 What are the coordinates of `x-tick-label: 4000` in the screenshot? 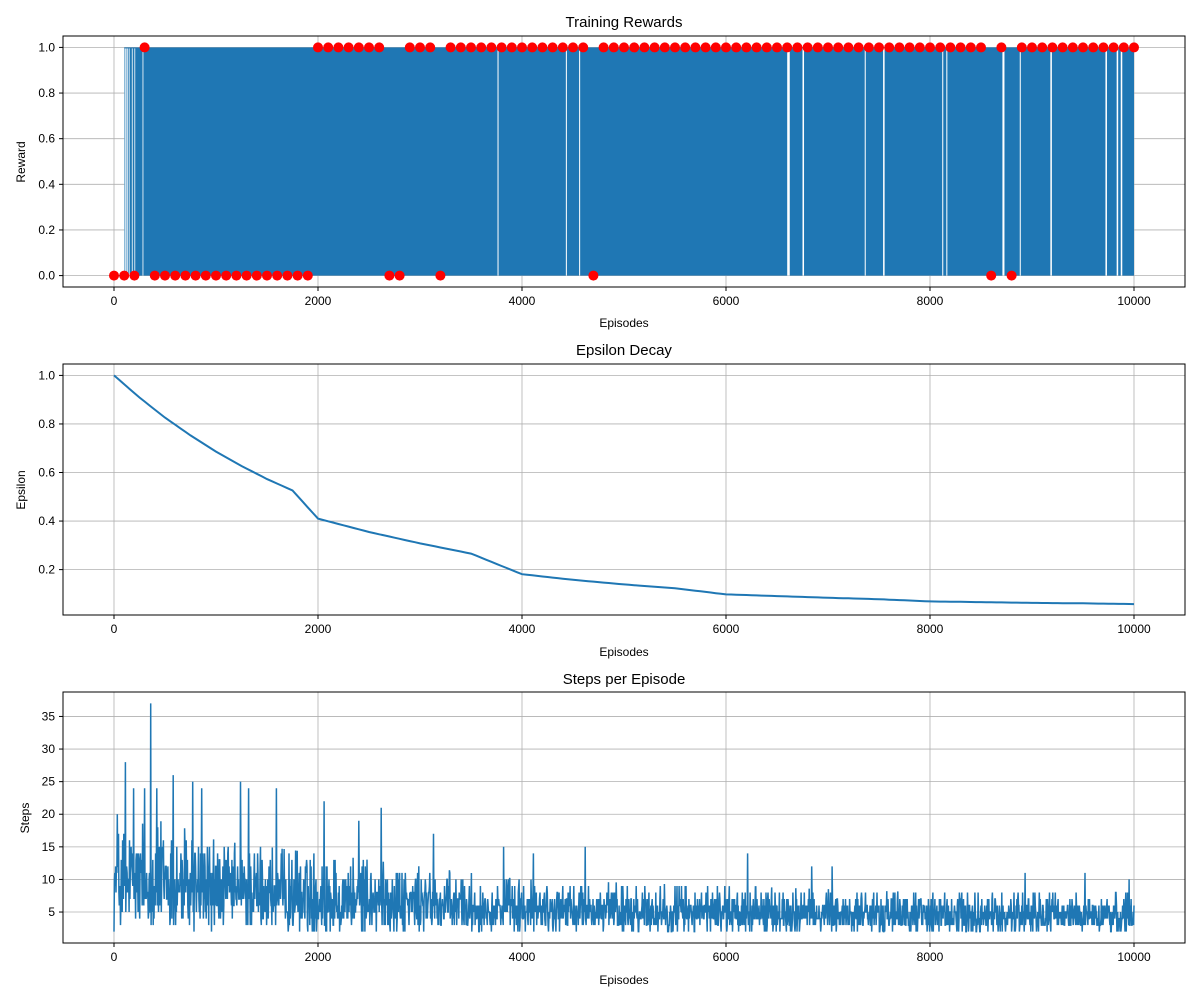 It's located at (522, 957).